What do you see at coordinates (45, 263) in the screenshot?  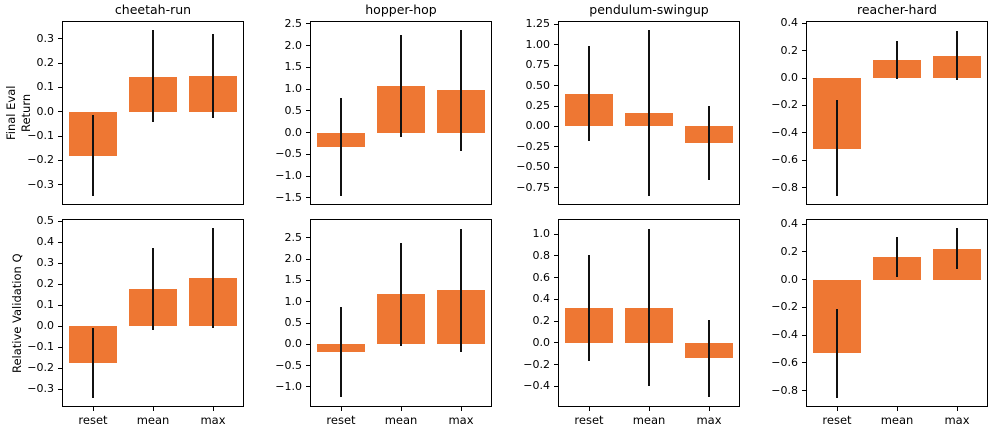 I see `y-tick-label: 0.3` at bounding box center [45, 263].